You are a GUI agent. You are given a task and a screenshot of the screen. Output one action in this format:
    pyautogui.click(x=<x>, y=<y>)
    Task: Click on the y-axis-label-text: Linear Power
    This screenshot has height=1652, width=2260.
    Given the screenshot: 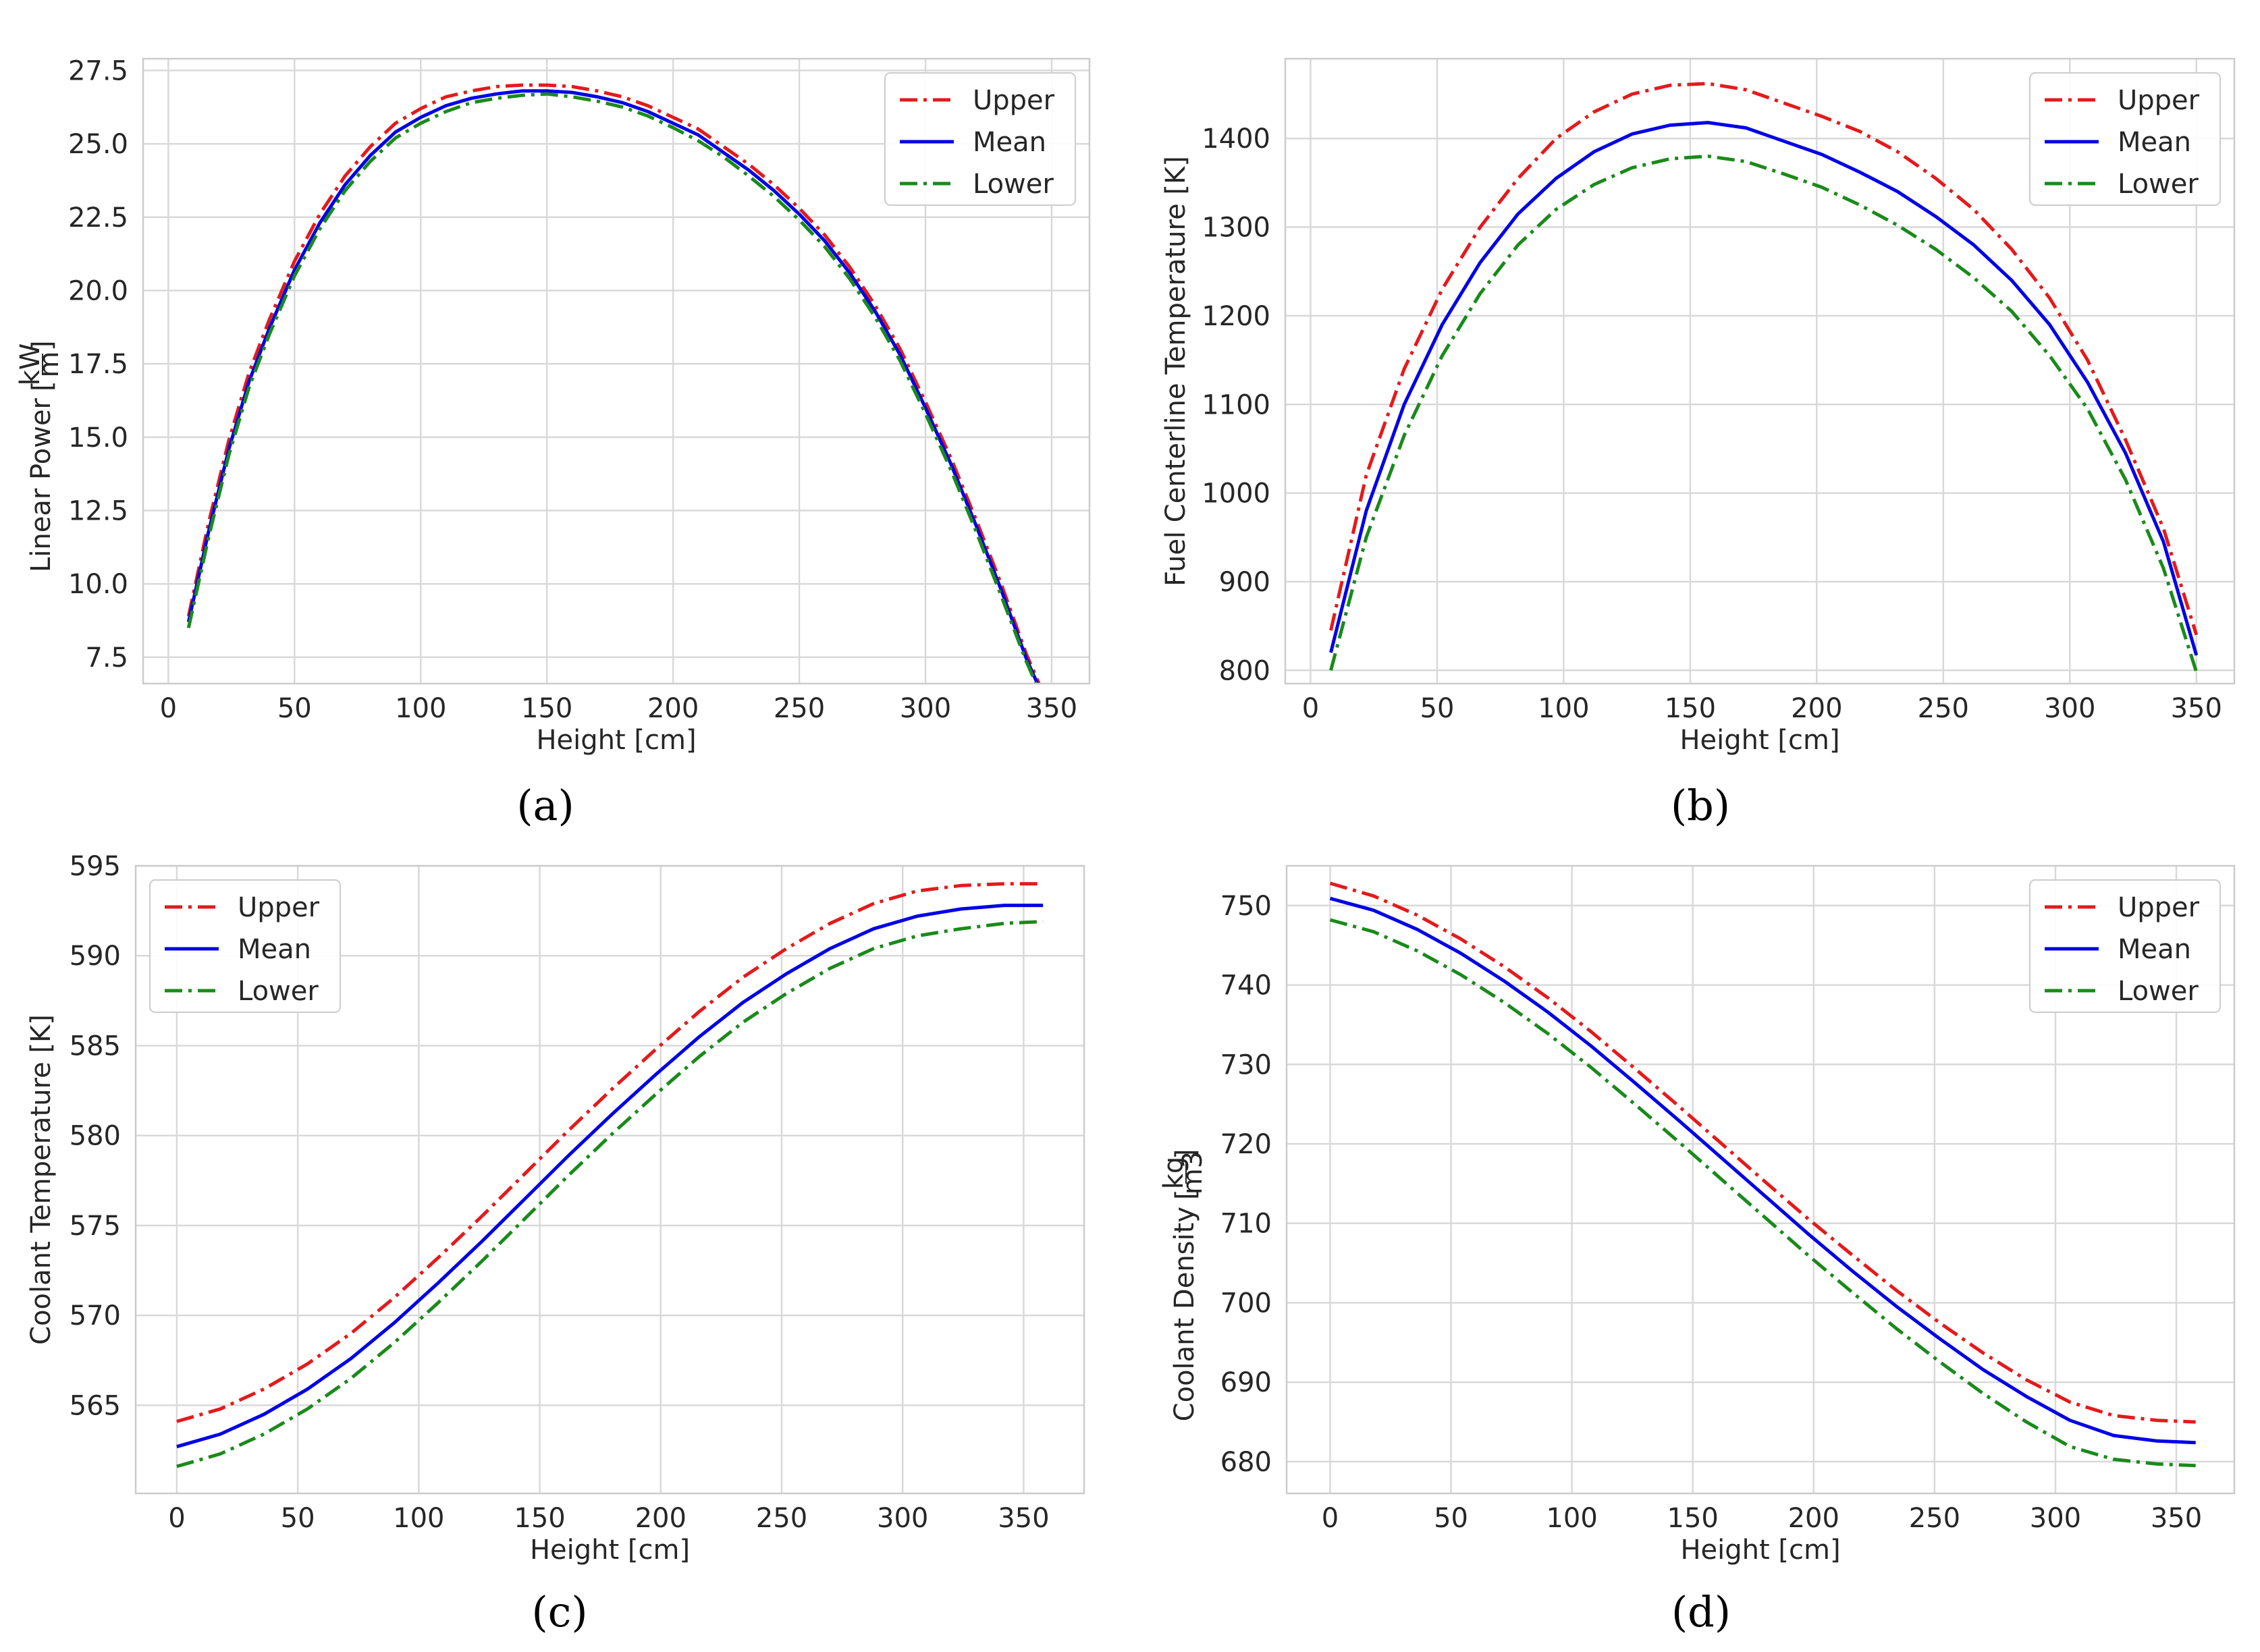 What is the action you would take?
    pyautogui.click(x=41, y=484)
    